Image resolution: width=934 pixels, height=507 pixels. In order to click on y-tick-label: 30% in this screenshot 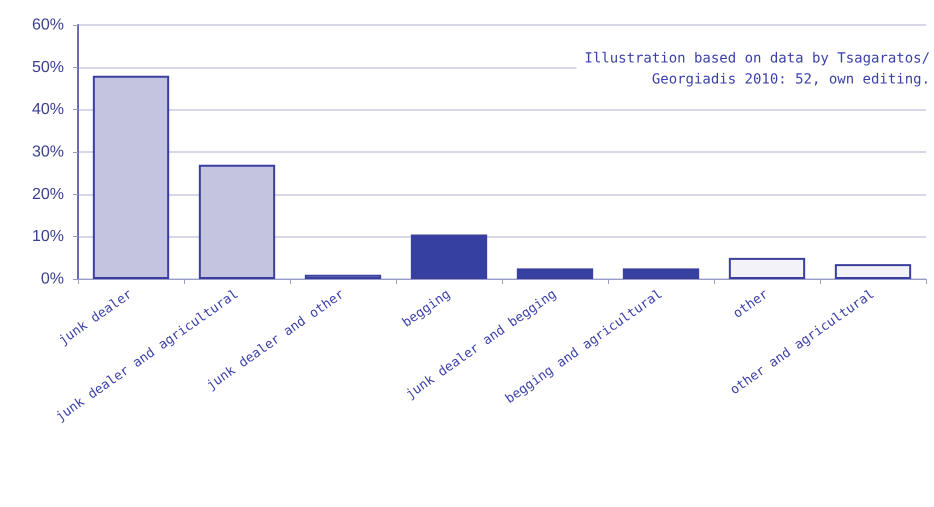, I will do `click(48, 152)`.